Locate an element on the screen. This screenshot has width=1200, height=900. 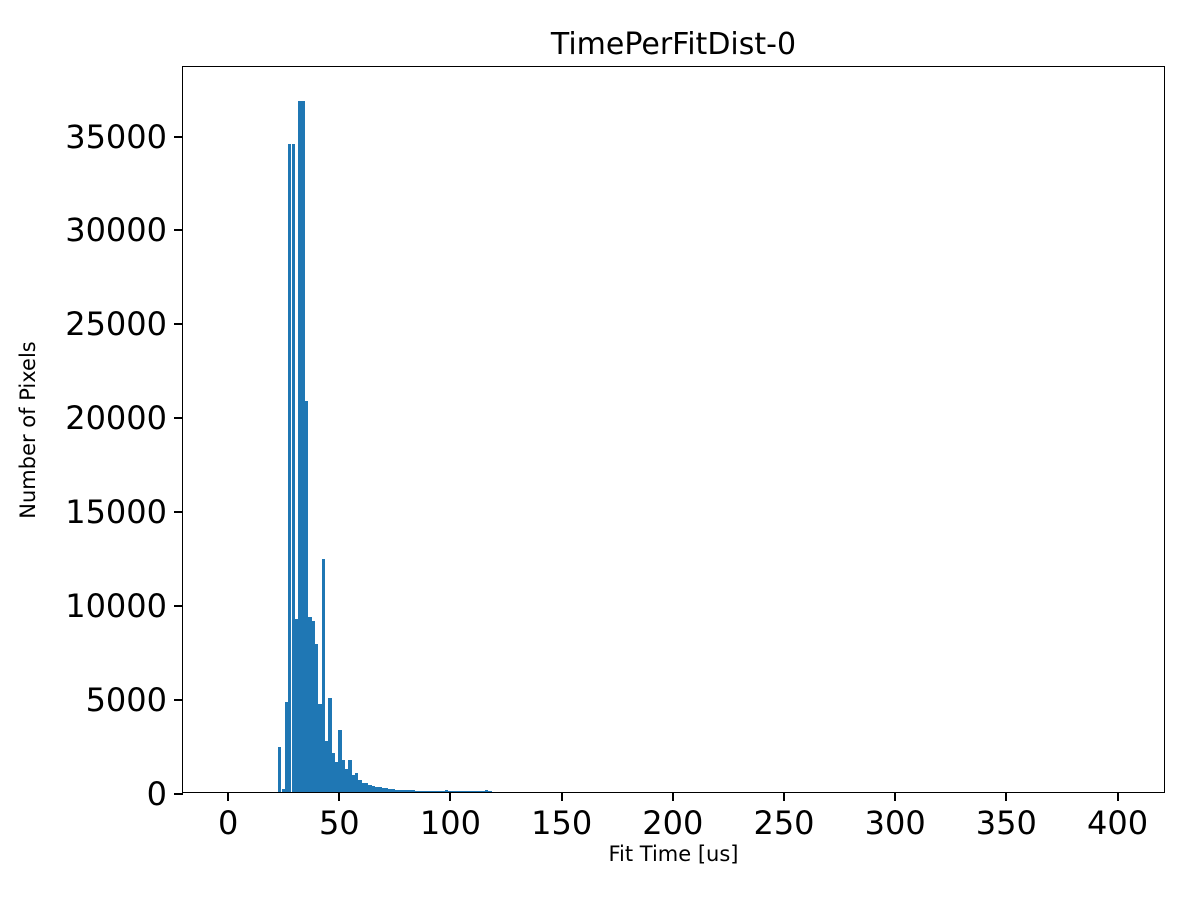
x-tick-label: 200 is located at coordinates (673, 823).